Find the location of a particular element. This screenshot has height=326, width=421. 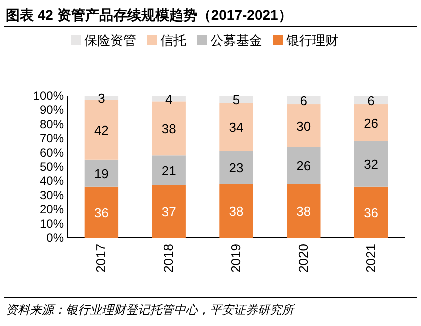

x-tick-label: 2018 is located at coordinates (168, 258).